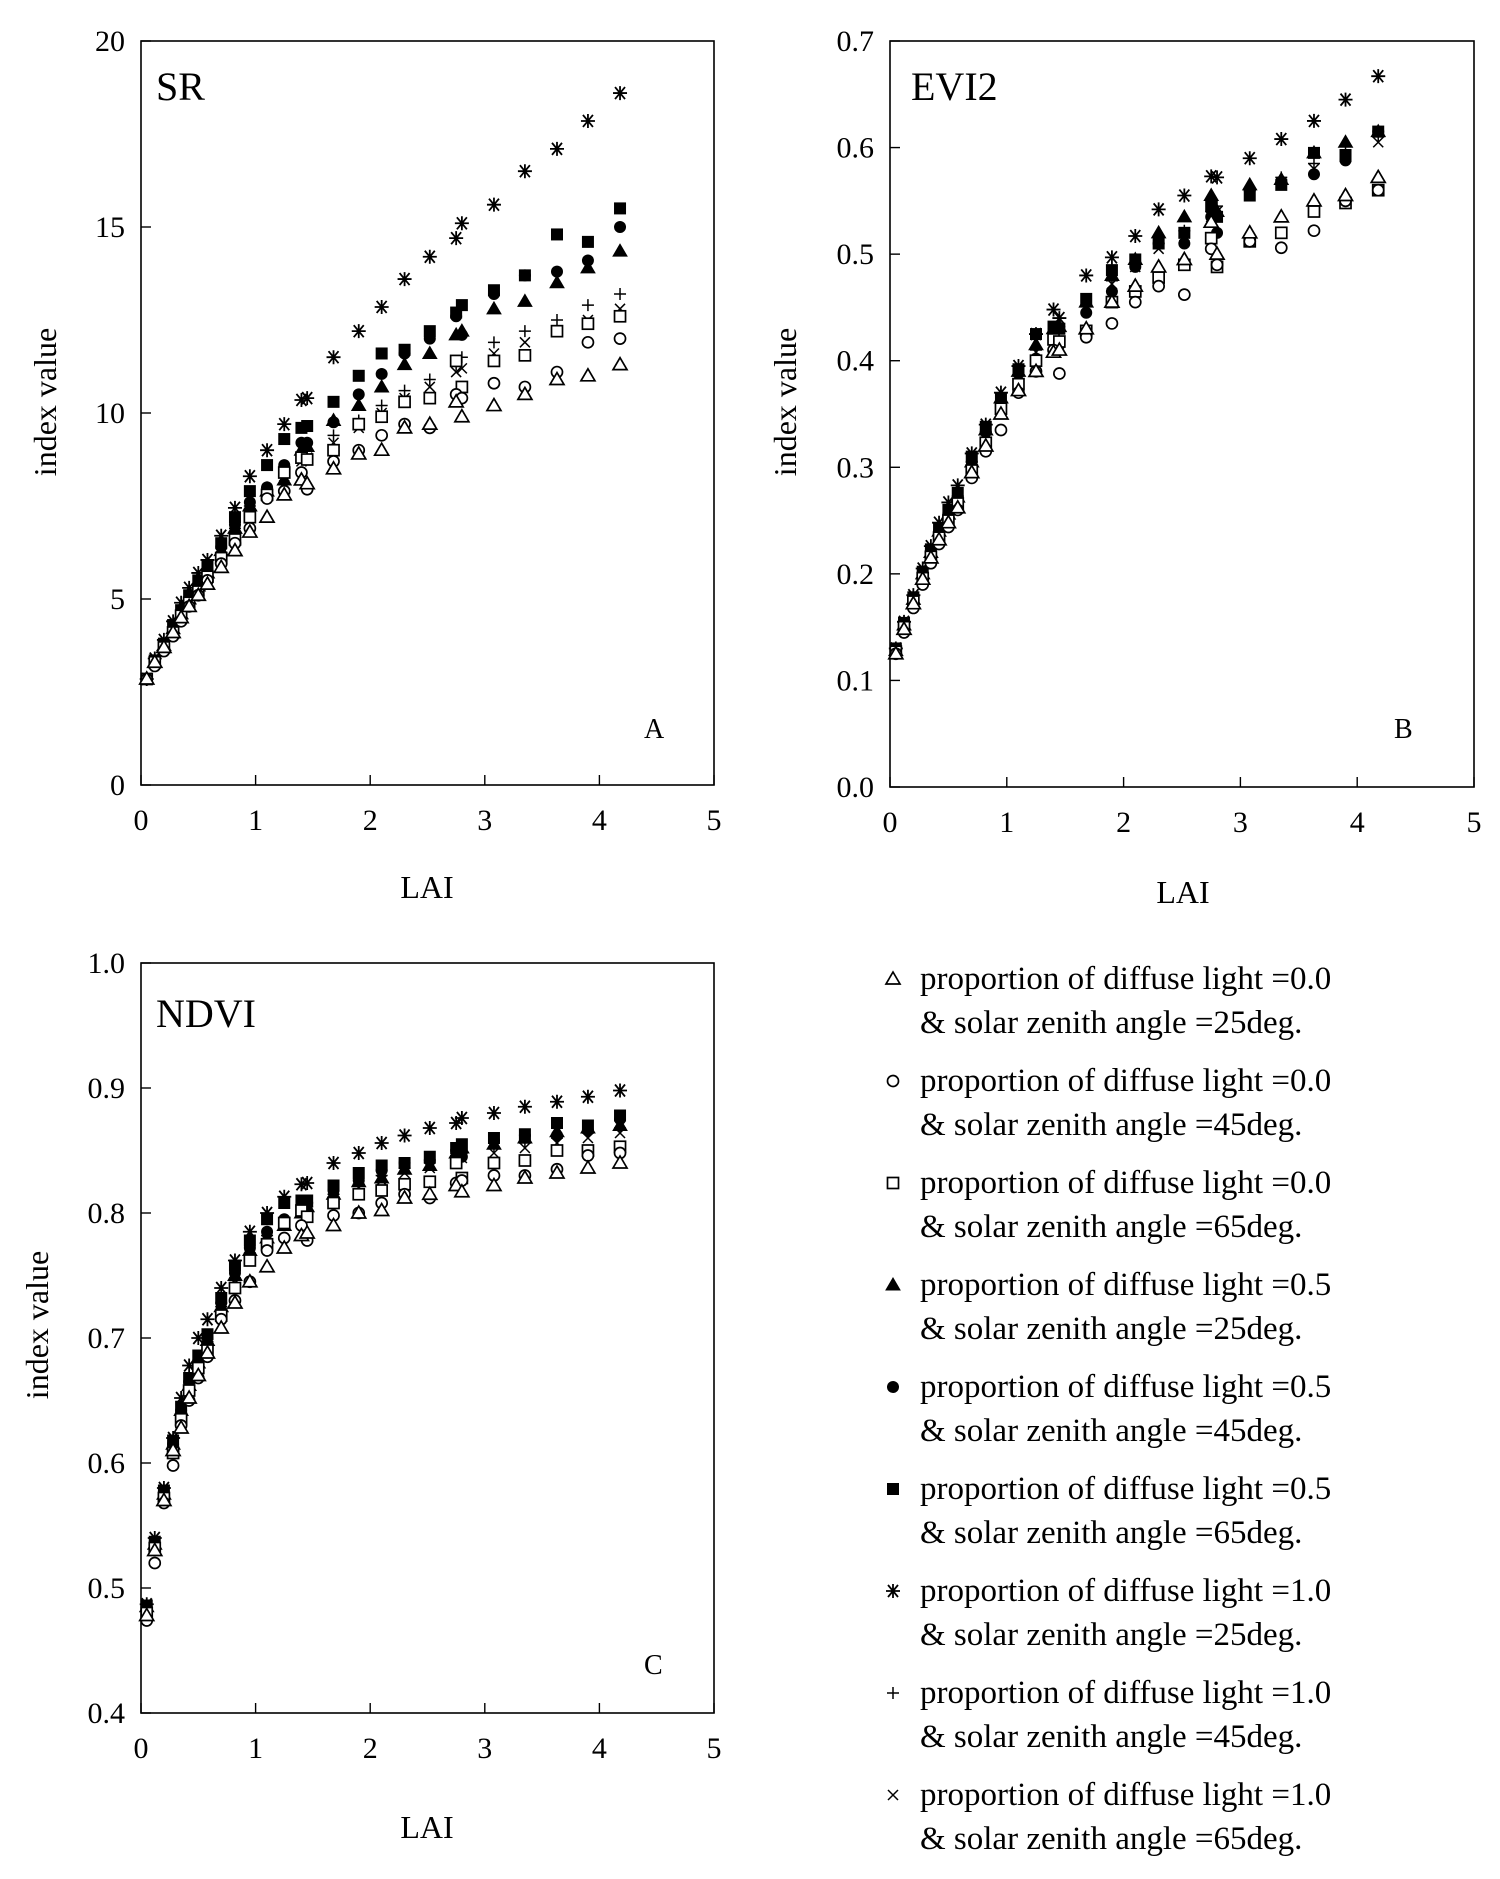 Image resolution: width=1500 pixels, height=1879 pixels. I want to click on legend-label: proportion of diffuse light =1.0, so click(1125, 1693).